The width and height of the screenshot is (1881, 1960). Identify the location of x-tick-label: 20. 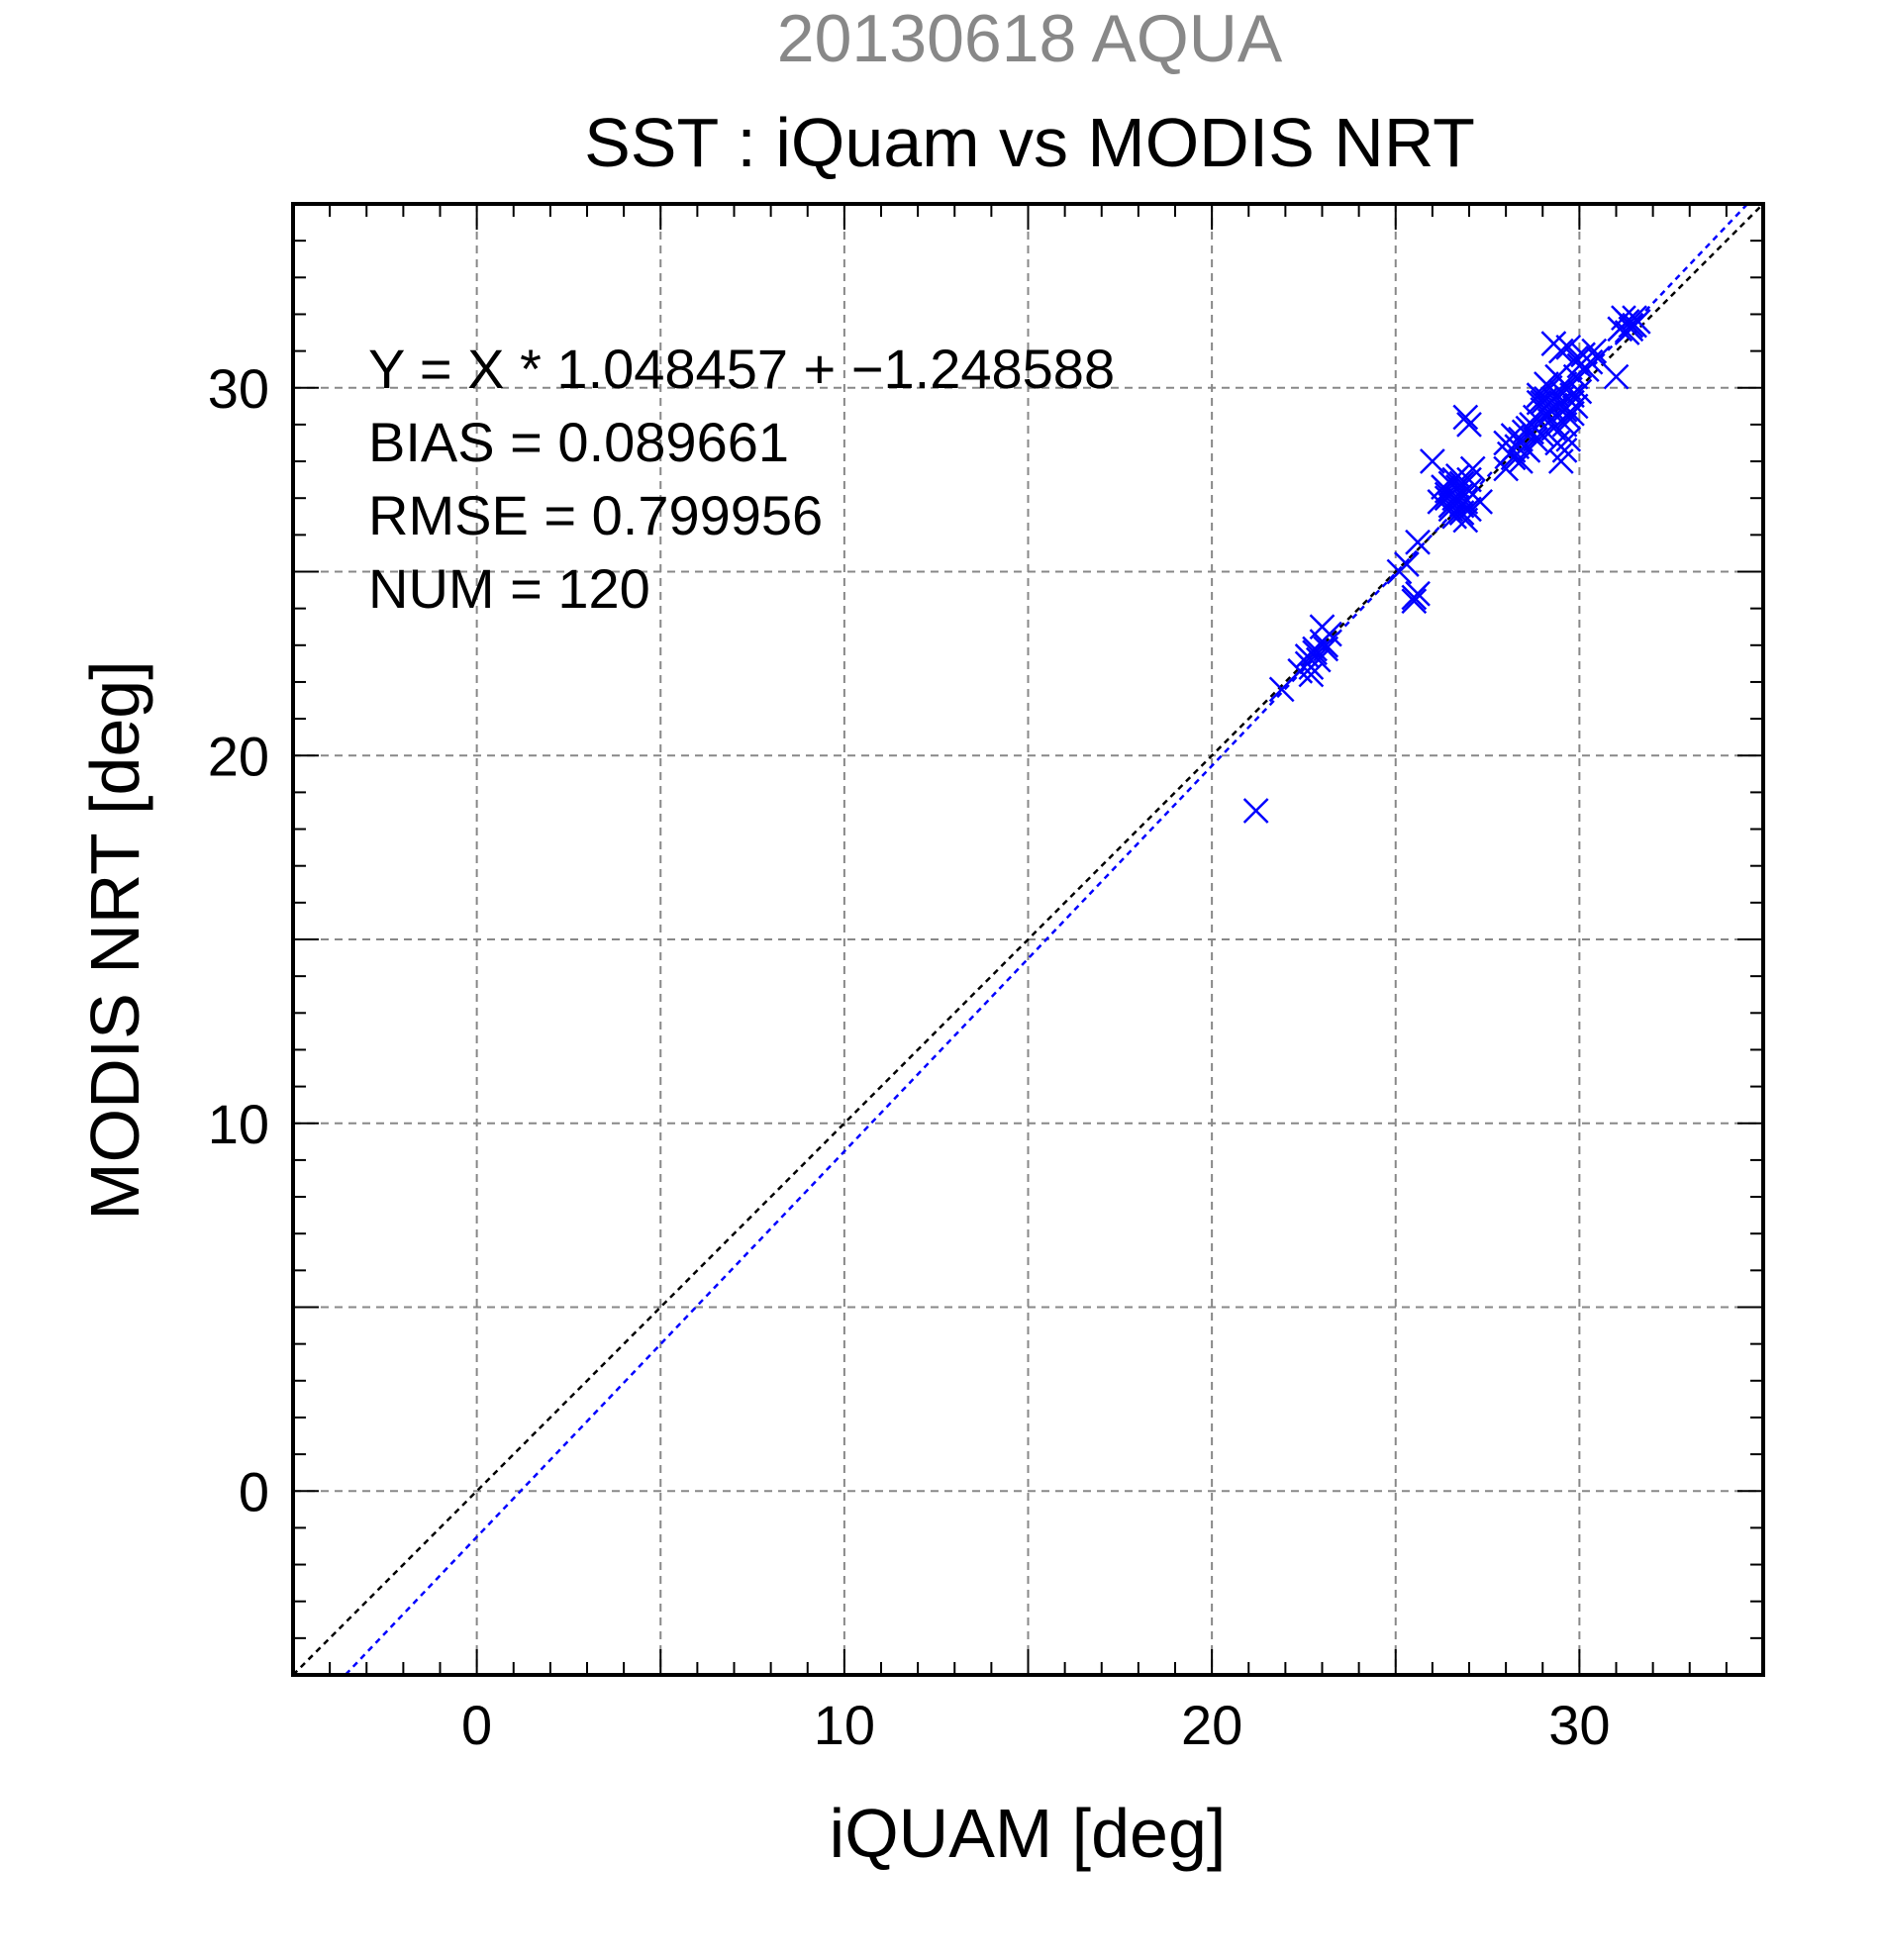
(1212, 1725).